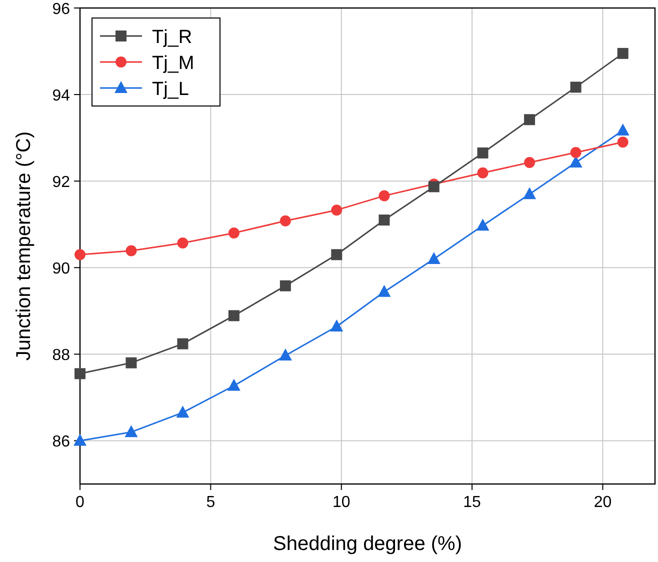 This screenshot has height=562, width=658. I want to click on y-tick-label: 86, so click(61, 442).